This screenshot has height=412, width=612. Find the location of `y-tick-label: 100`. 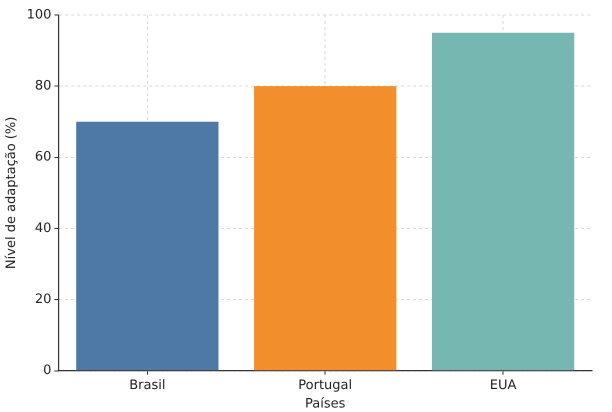

y-tick-label: 100 is located at coordinates (39, 14).